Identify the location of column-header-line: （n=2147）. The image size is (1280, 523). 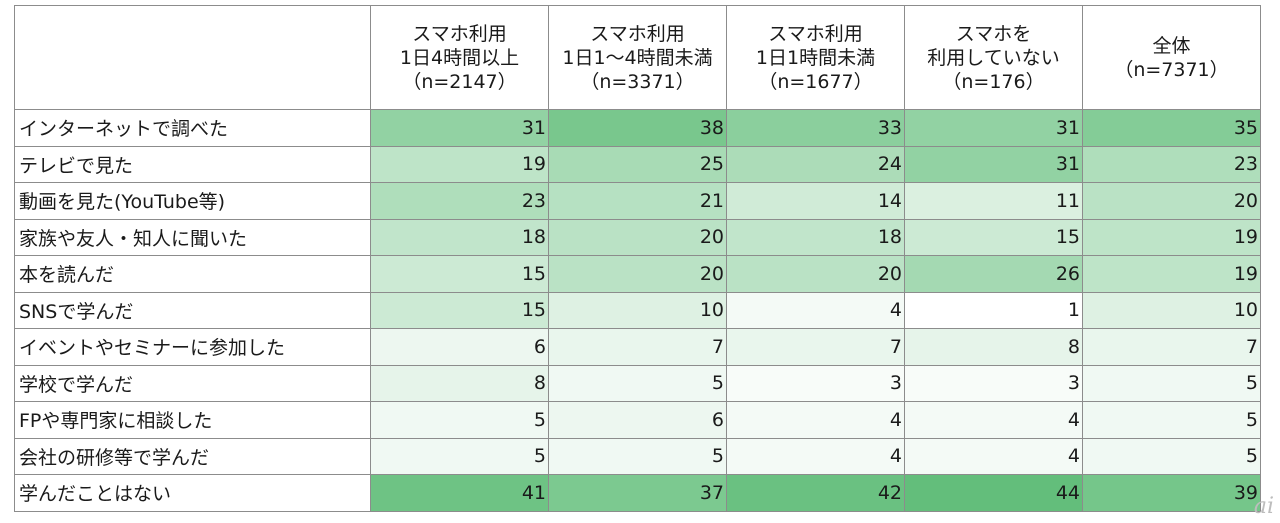
(459, 81).